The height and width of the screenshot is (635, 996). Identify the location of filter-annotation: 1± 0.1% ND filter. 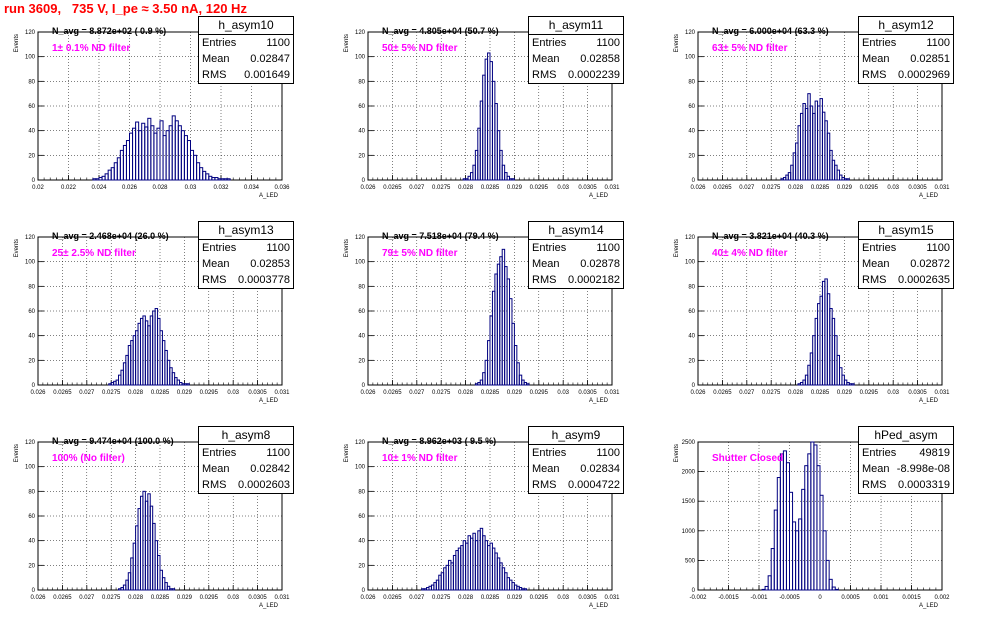
(91, 48).